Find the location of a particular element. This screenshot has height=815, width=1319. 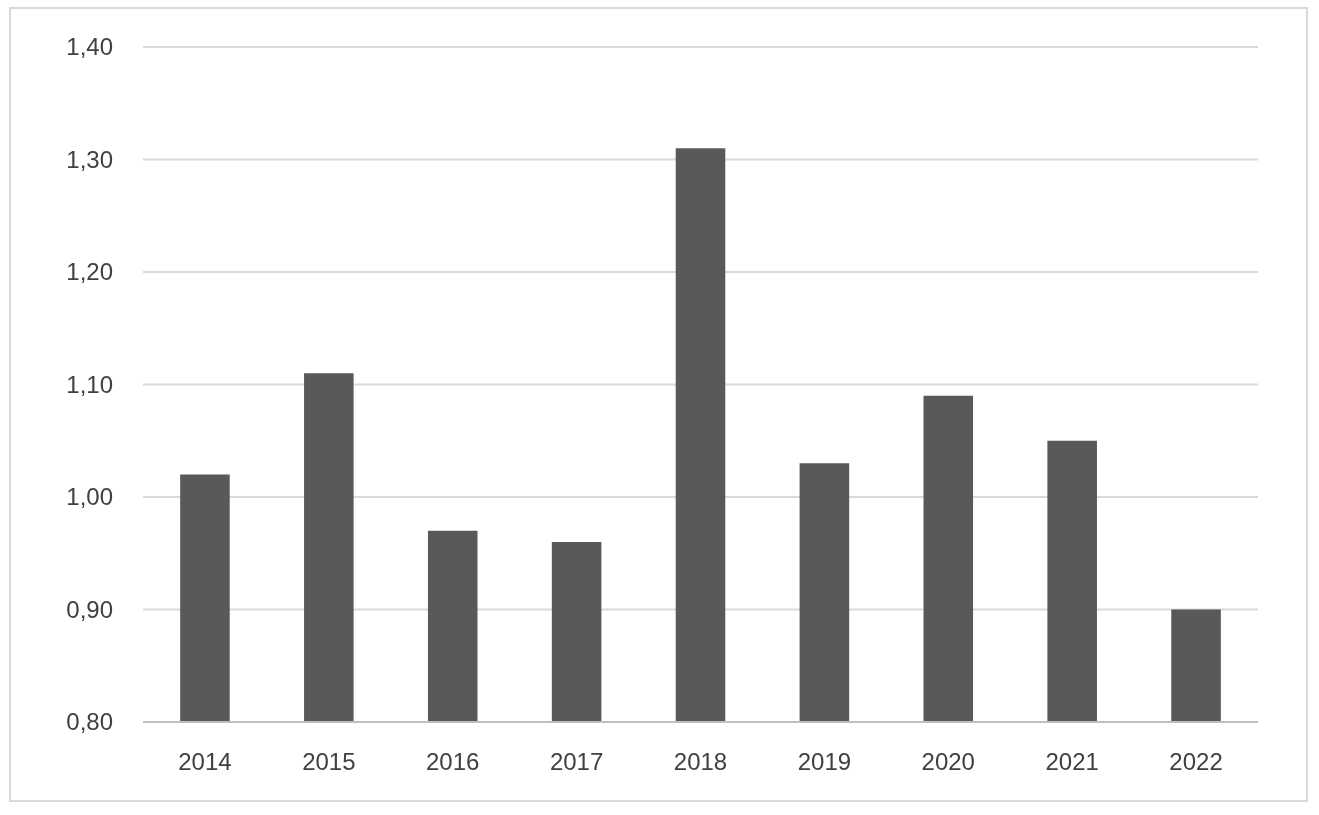

x-tick-label: 2020 is located at coordinates (948, 761).